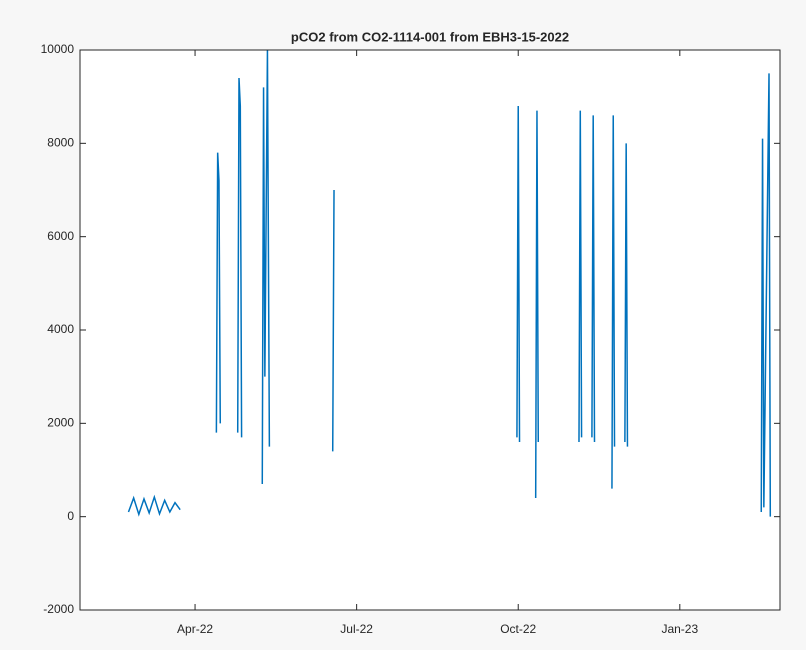  I want to click on chart-title: pCO2 from CO2-1114-001 from EBH3-15-2022, so click(430, 36).